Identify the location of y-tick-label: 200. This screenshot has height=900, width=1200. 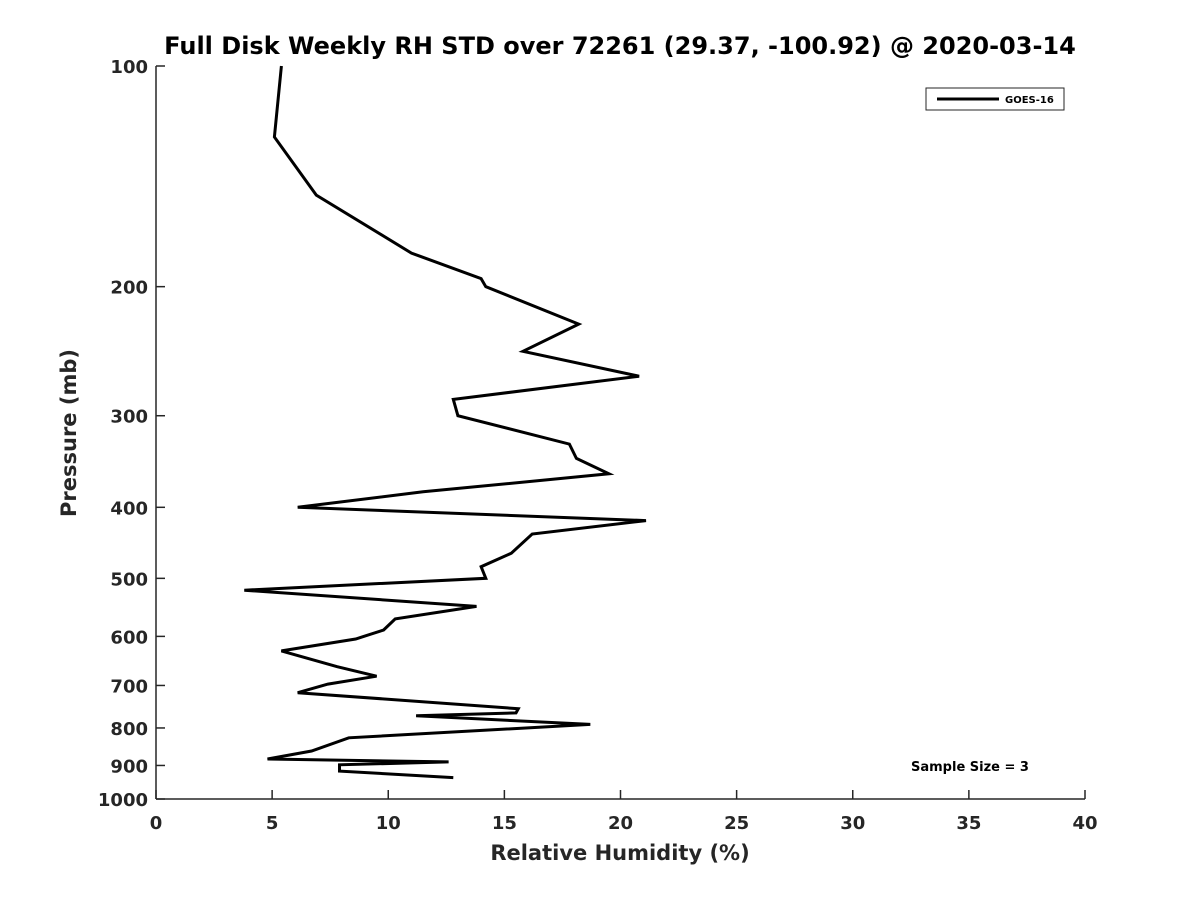
(129, 288).